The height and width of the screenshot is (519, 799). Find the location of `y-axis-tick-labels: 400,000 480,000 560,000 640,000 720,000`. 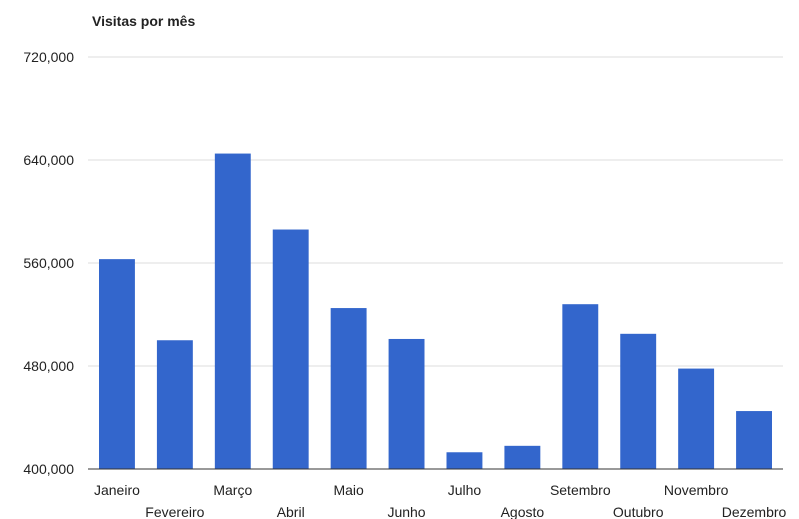

y-axis-tick-labels: 400,000 480,000 560,000 640,000 720,000 is located at coordinates (48, 263).